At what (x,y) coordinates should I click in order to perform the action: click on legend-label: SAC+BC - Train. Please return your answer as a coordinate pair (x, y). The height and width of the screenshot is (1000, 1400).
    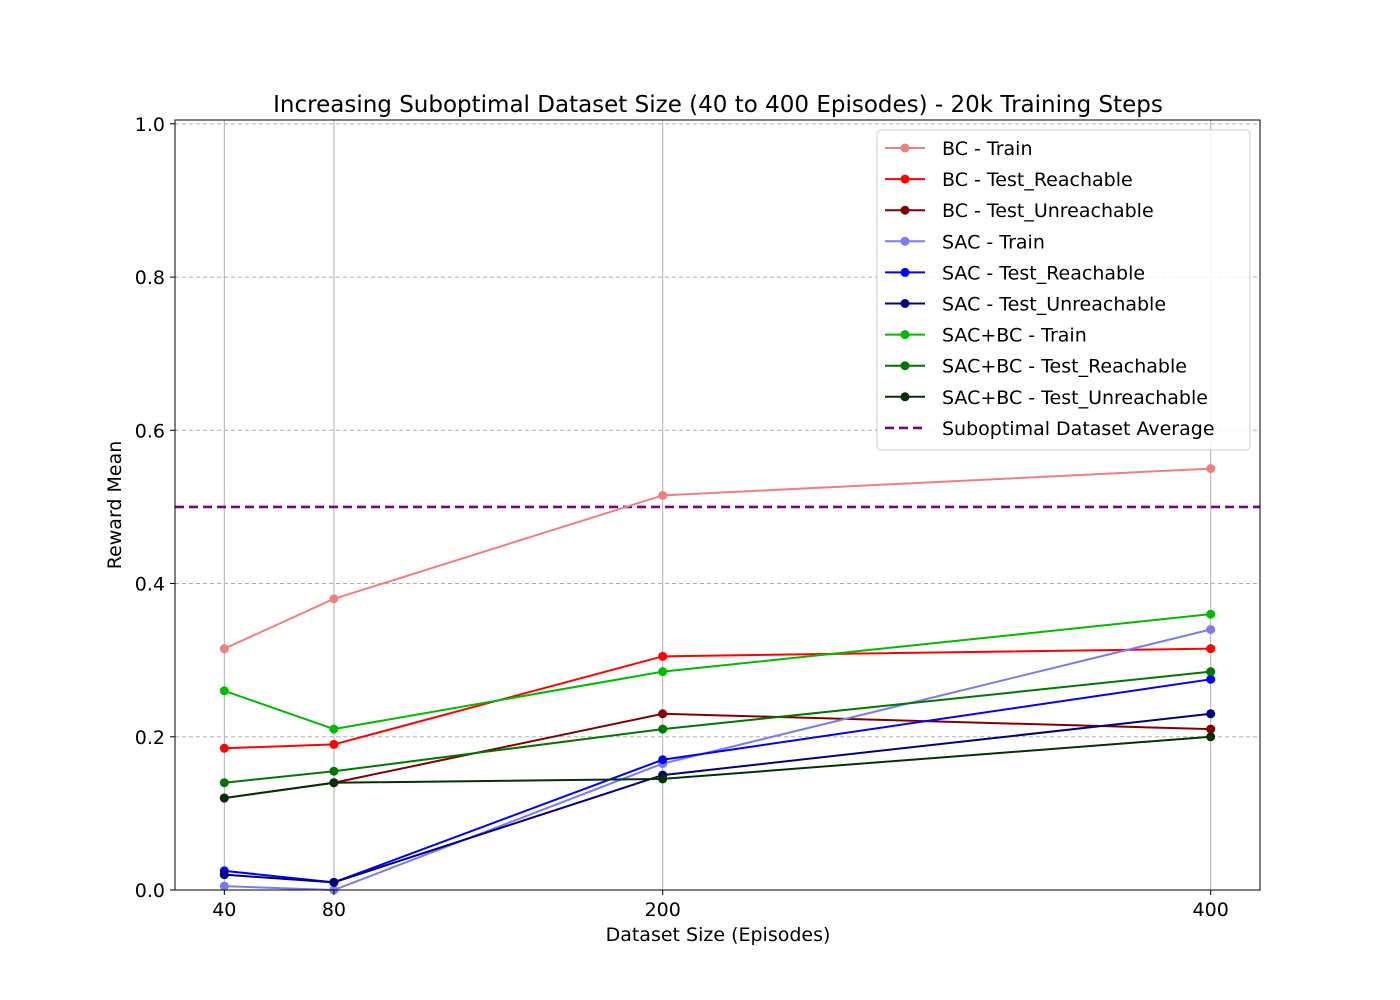
    Looking at the image, I should click on (1014, 336).